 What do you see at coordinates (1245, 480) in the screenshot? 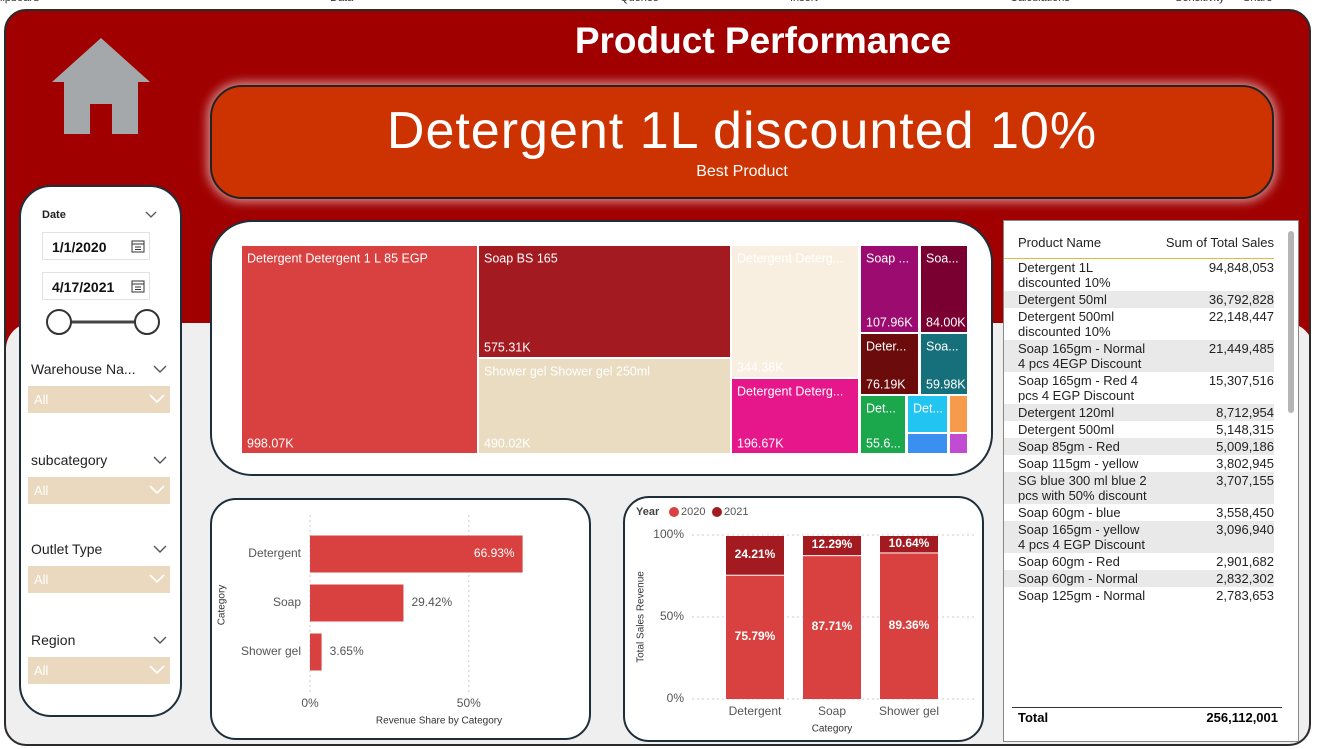
I see `table-cell: 3,707,155` at bounding box center [1245, 480].